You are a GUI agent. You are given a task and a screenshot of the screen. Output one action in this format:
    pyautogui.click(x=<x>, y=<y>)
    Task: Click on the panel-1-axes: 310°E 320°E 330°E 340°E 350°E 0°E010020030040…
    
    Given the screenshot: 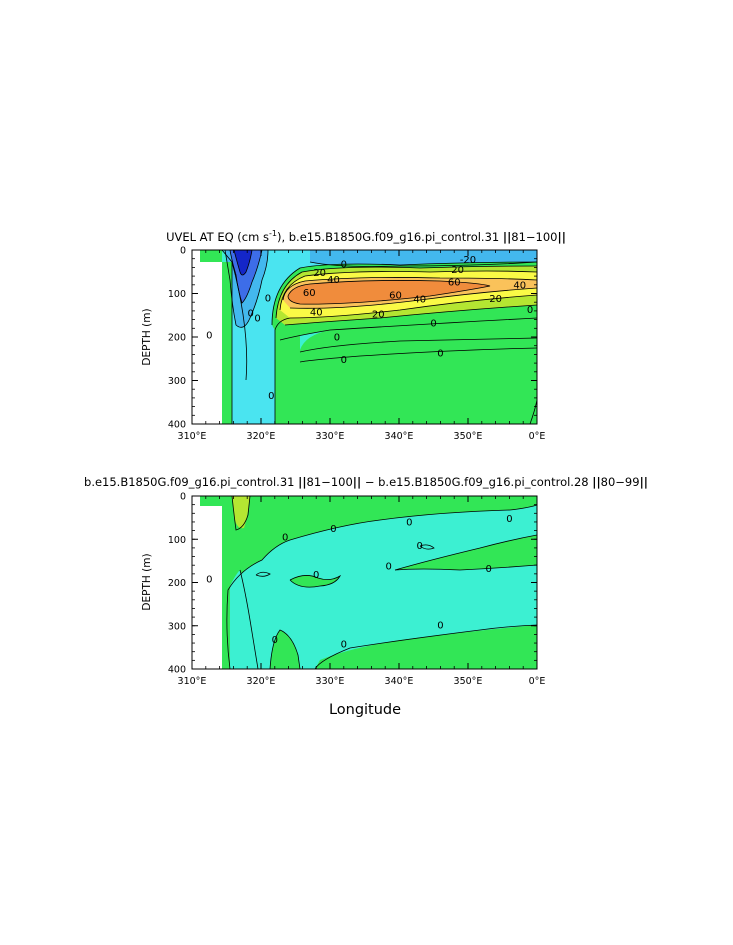 What is the action you would take?
    pyautogui.click(x=357, y=344)
    